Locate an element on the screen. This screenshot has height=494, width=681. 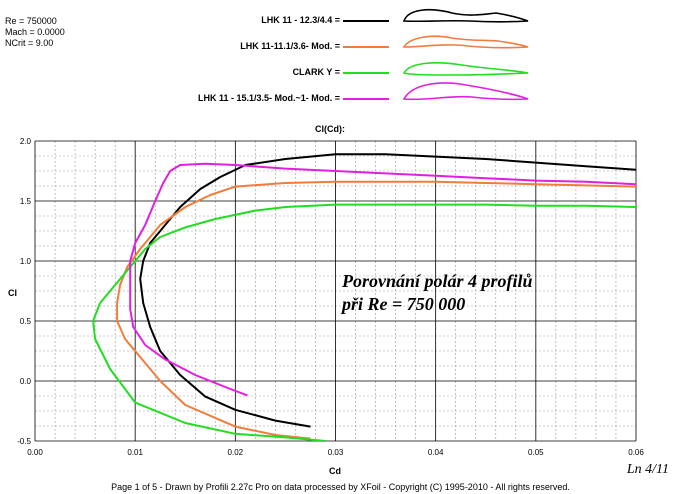
reynolds-number: Re = 750000 is located at coordinates (31, 21).